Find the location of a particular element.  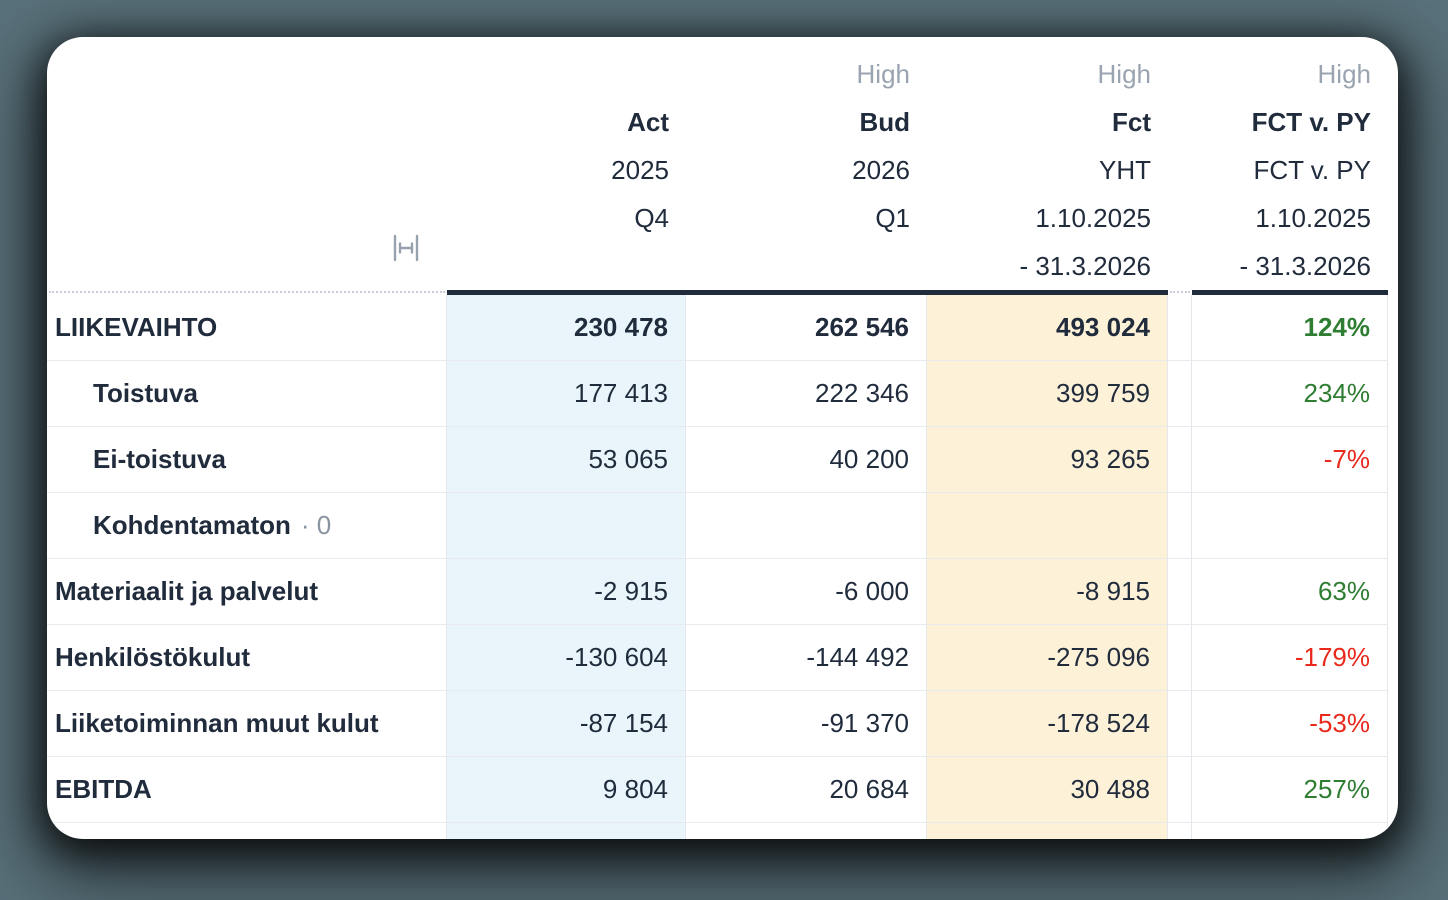

col-year-fct: YHT is located at coordinates (1125, 170).